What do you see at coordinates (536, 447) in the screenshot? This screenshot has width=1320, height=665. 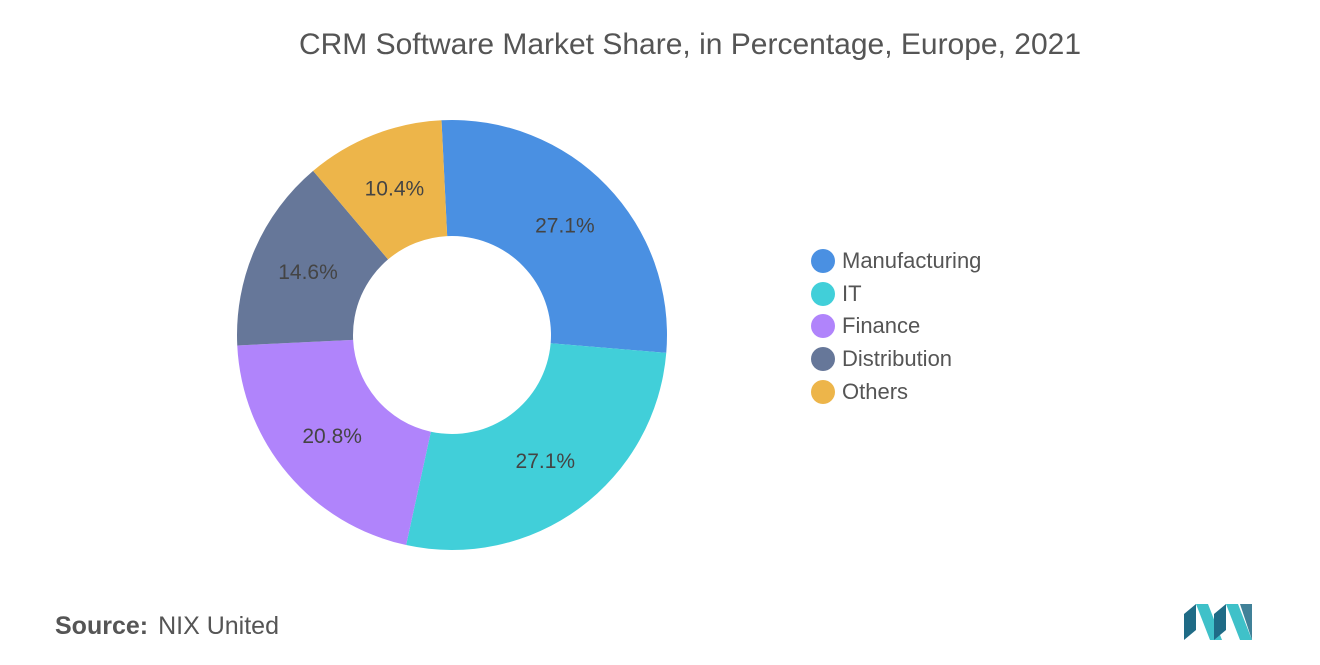 I see `slice-it` at bounding box center [536, 447].